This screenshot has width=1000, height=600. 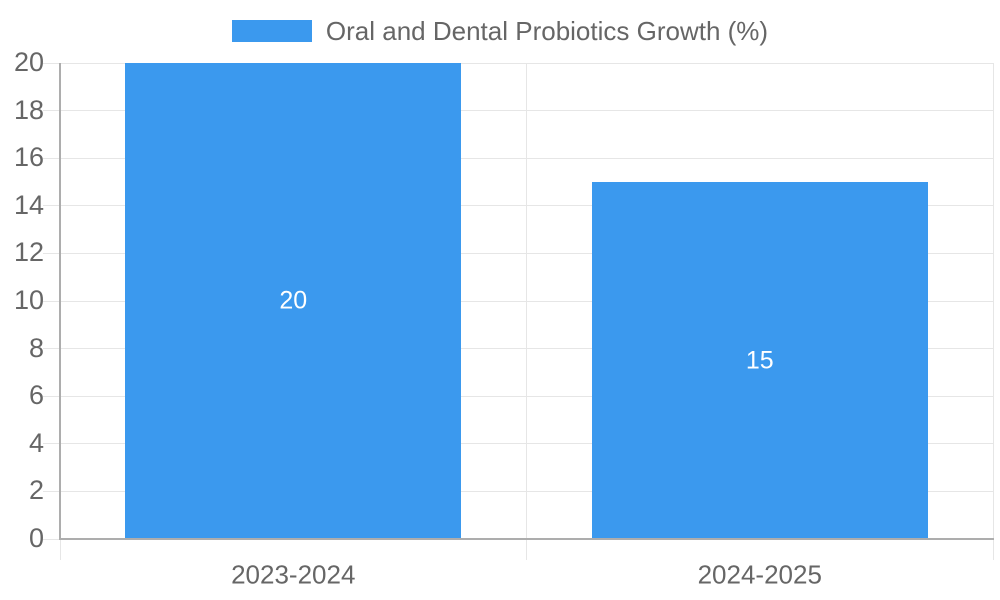 What do you see at coordinates (28, 299) in the screenshot?
I see `y-tick-label: 10` at bounding box center [28, 299].